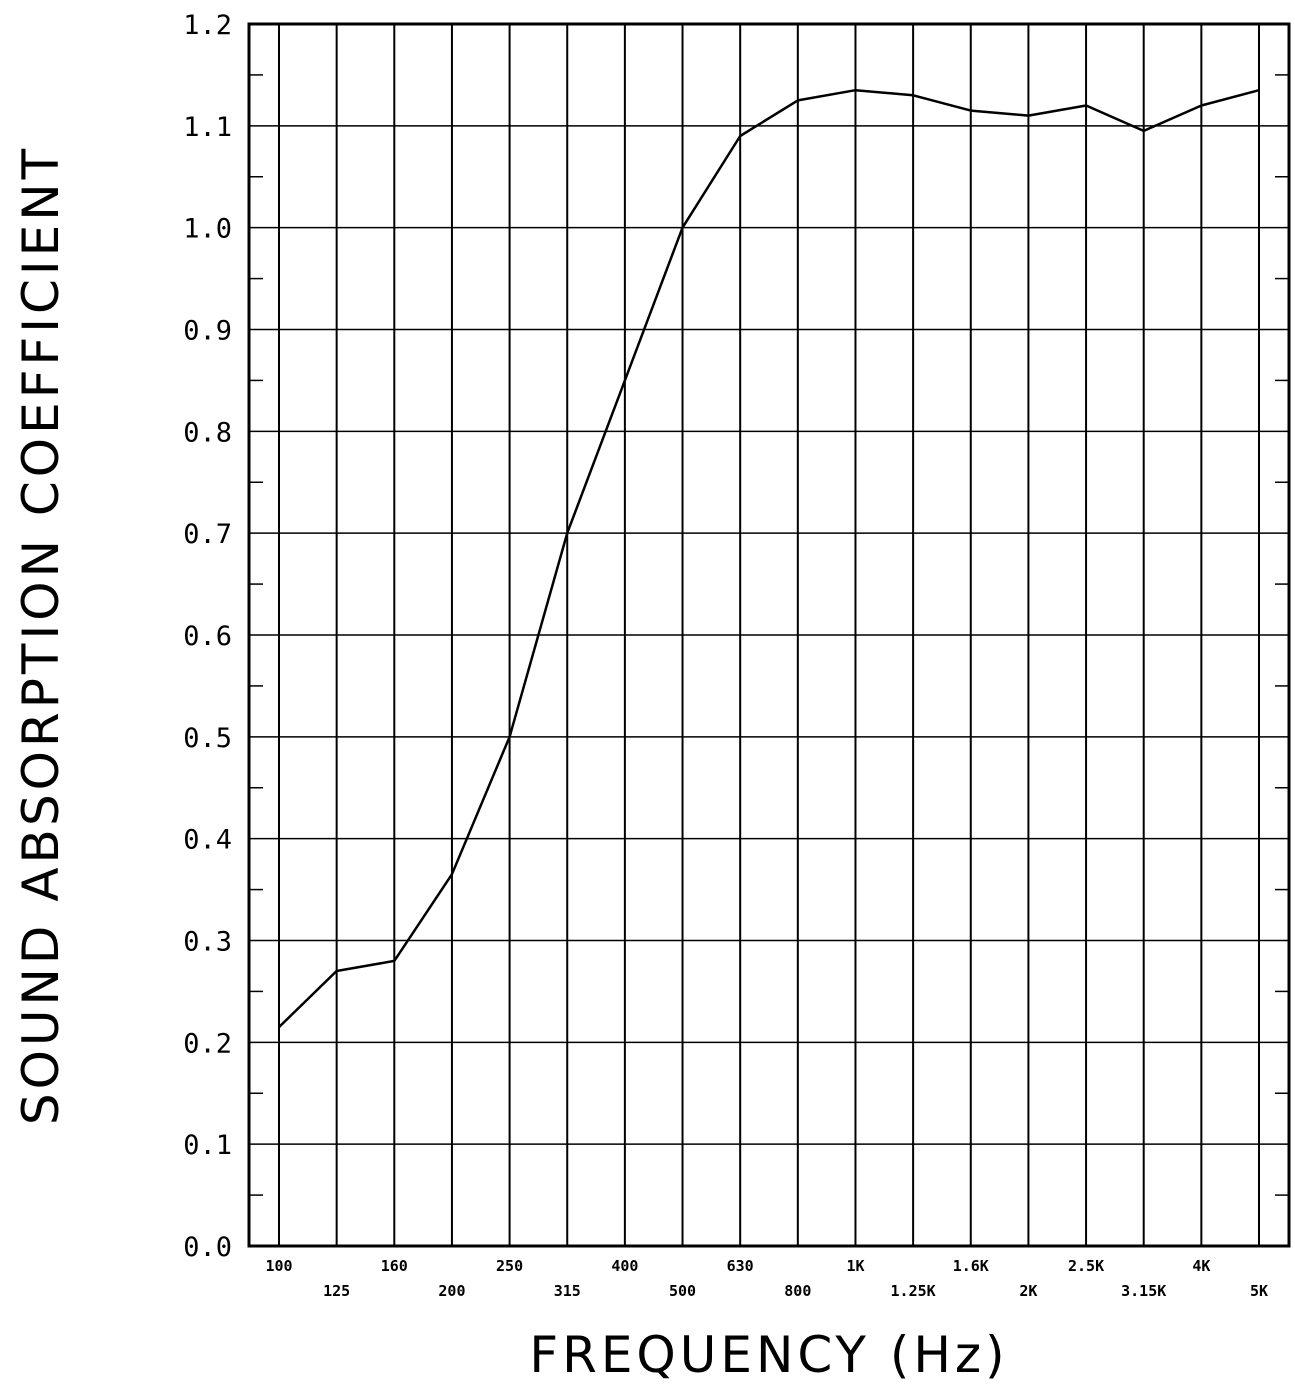 This screenshot has height=1386, width=1295. Describe the element at coordinates (451, 1291) in the screenshot. I see `x-tick-label: 200` at that location.